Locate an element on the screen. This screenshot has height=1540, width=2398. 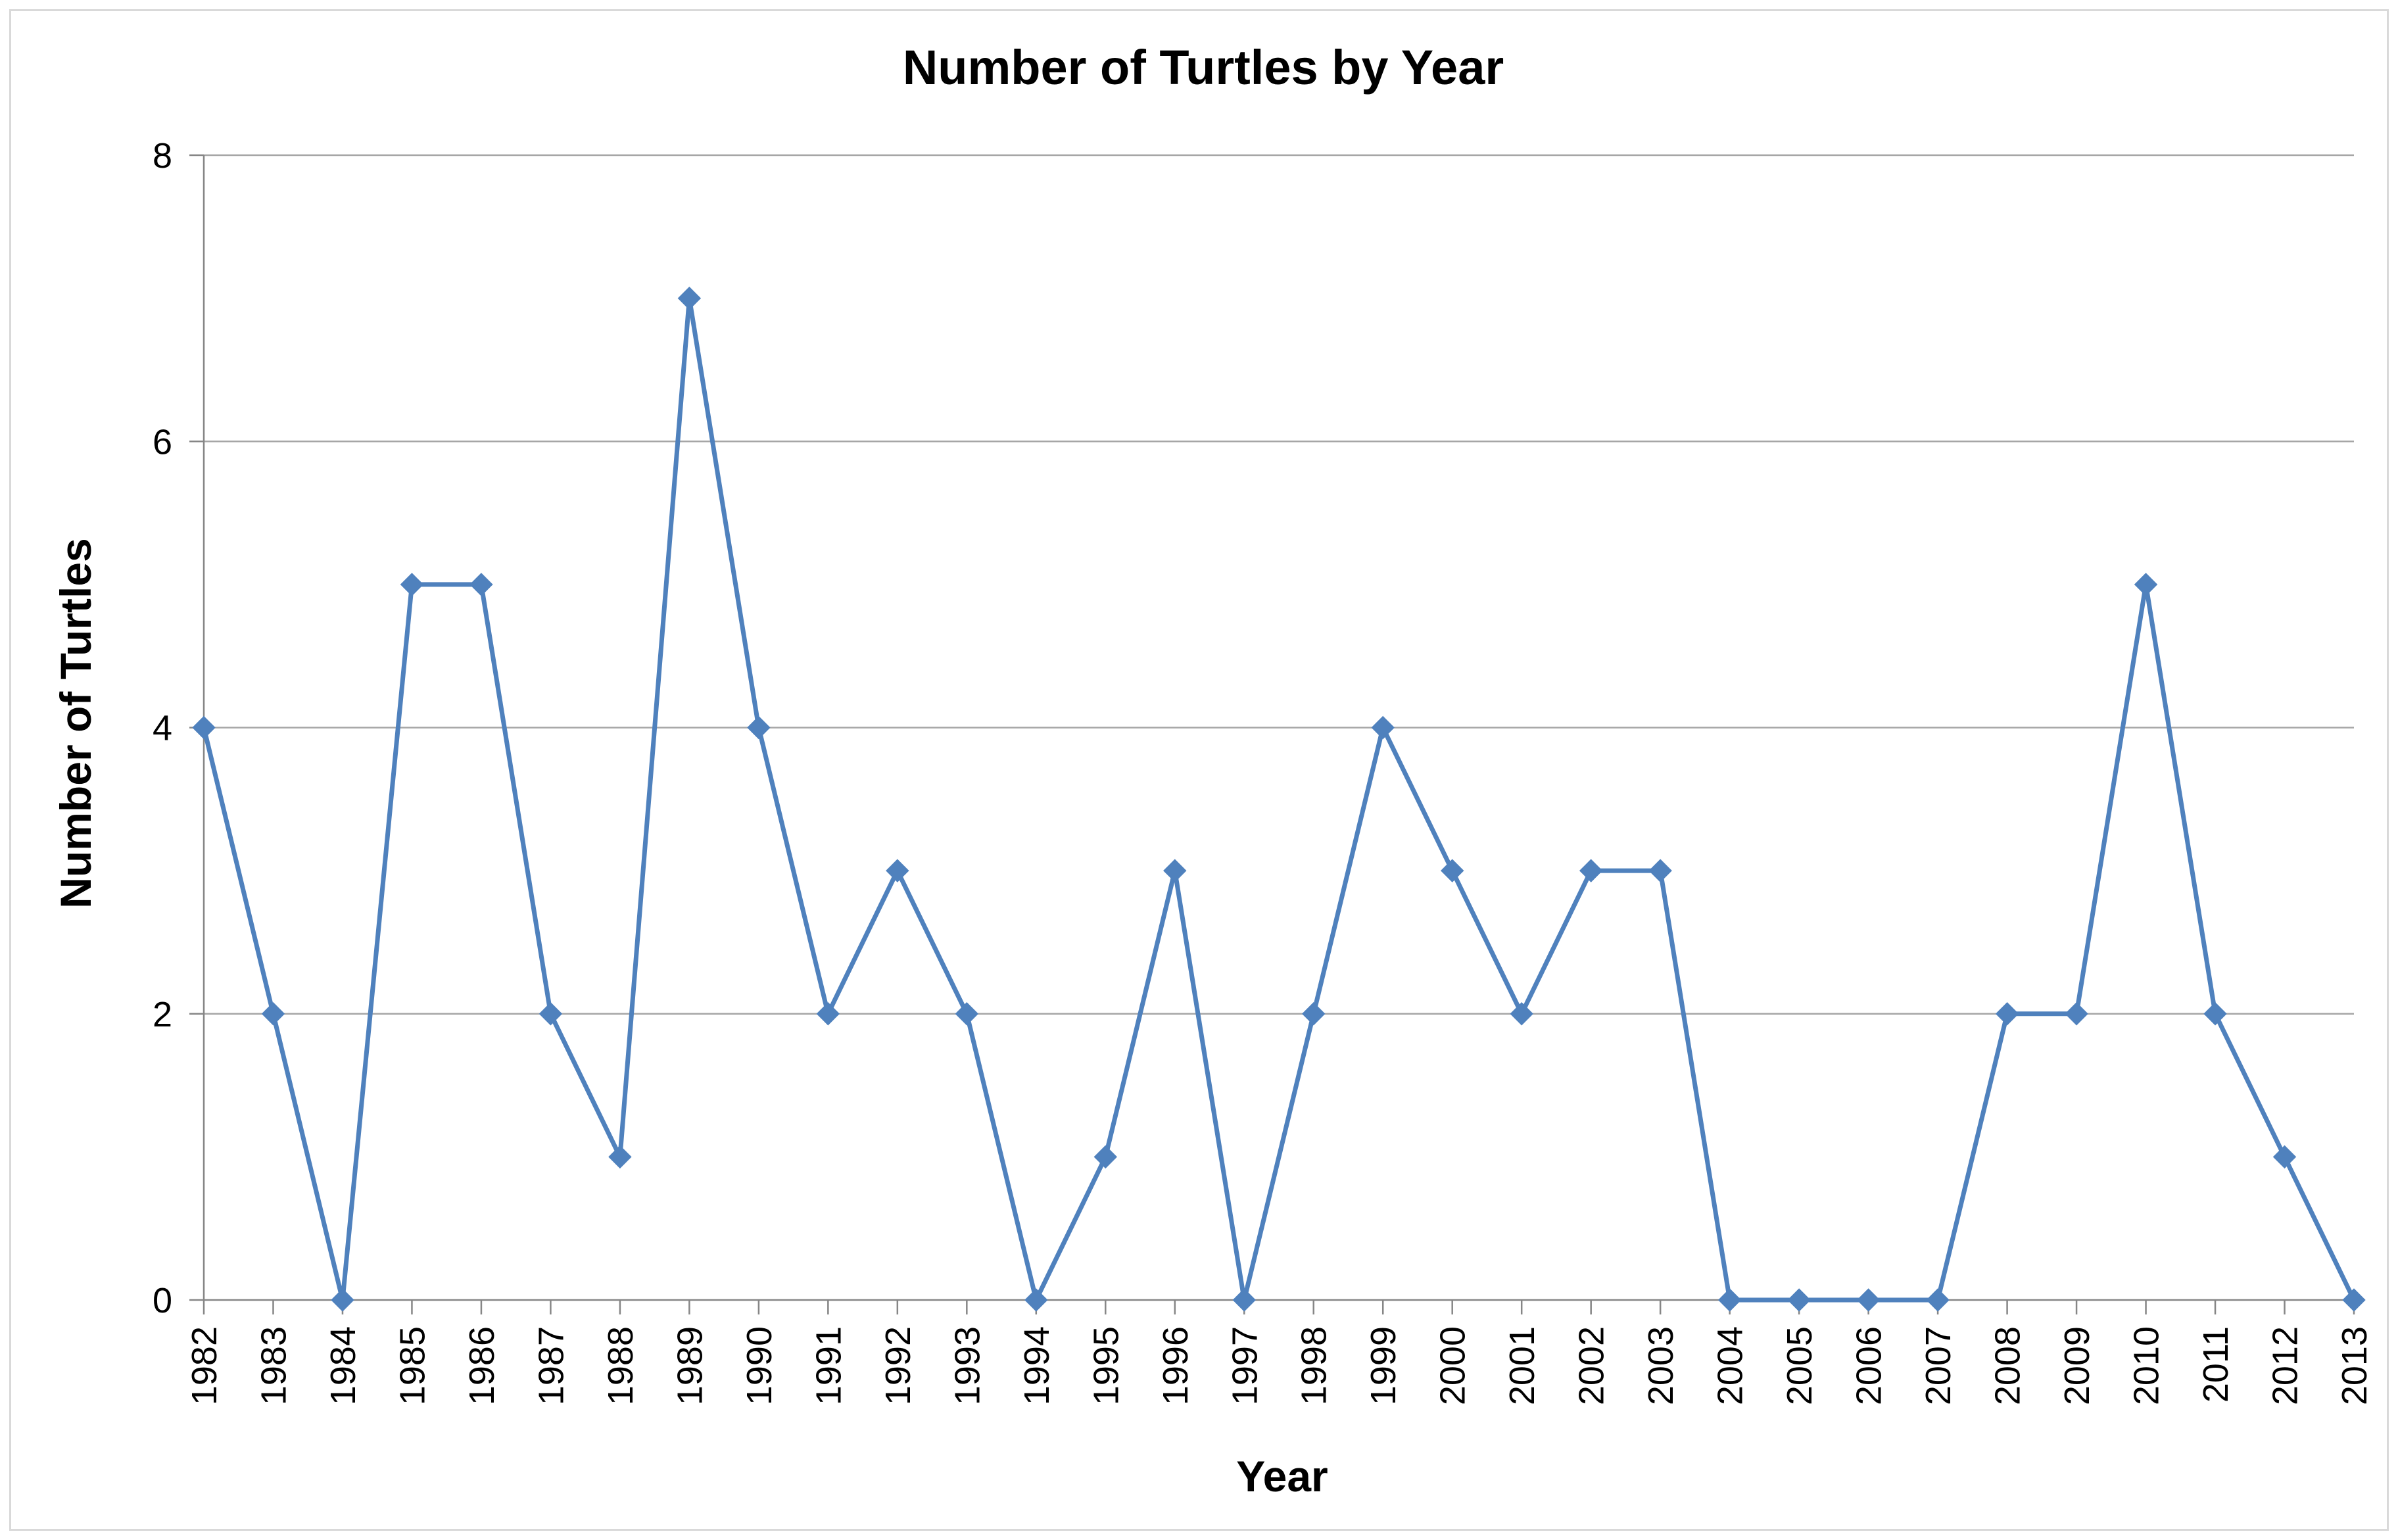
y-tick-label: 6 is located at coordinates (162, 442).